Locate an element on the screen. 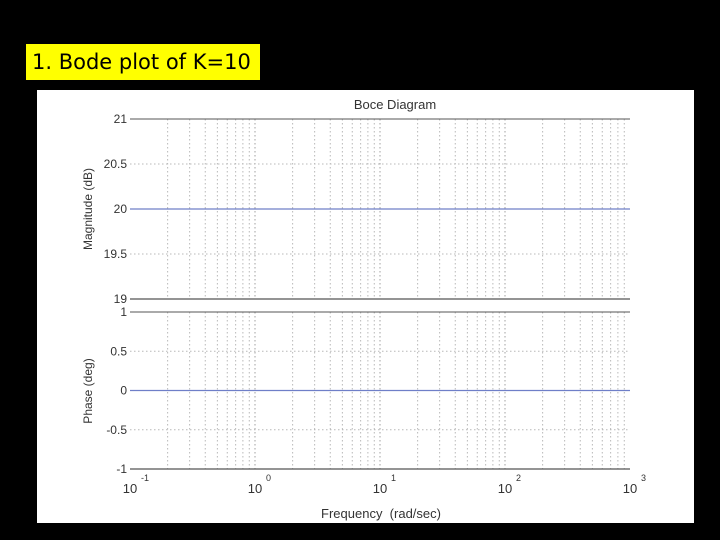 The height and width of the screenshot is (540, 720). x-tick-exponent: 3 is located at coordinates (643, 478).